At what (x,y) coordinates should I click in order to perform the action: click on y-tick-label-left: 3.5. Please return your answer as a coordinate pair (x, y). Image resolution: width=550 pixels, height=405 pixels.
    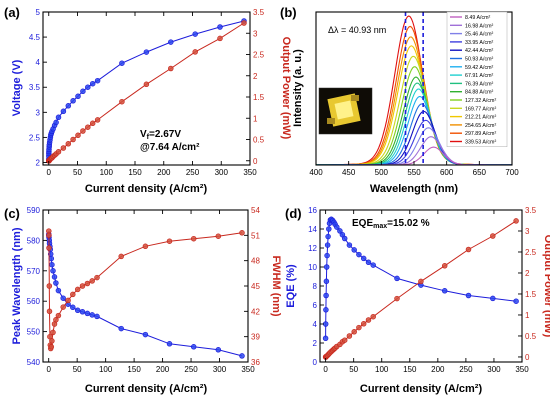
    Looking at the image, I should click on (35, 87).